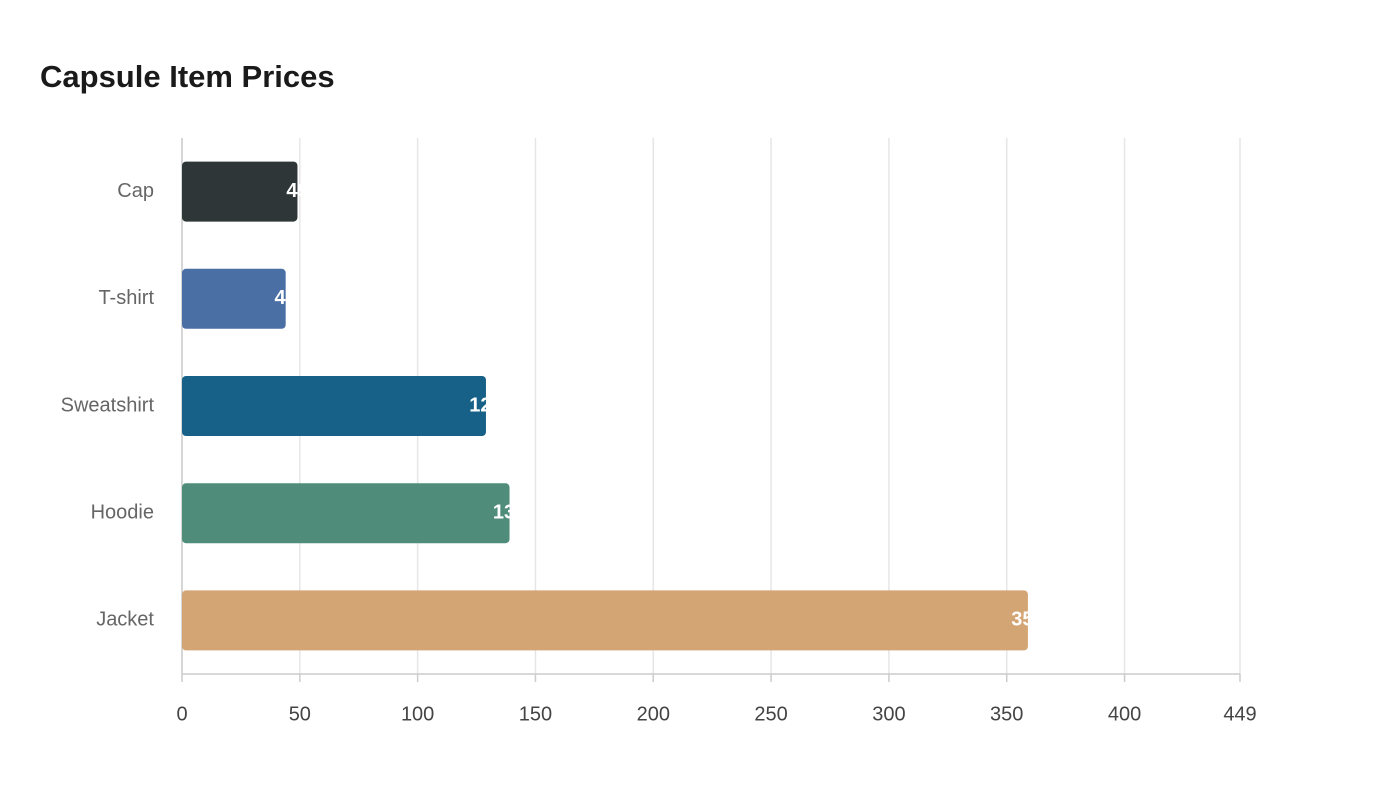  What do you see at coordinates (300, 714) in the screenshot?
I see `x-tick-label: 50` at bounding box center [300, 714].